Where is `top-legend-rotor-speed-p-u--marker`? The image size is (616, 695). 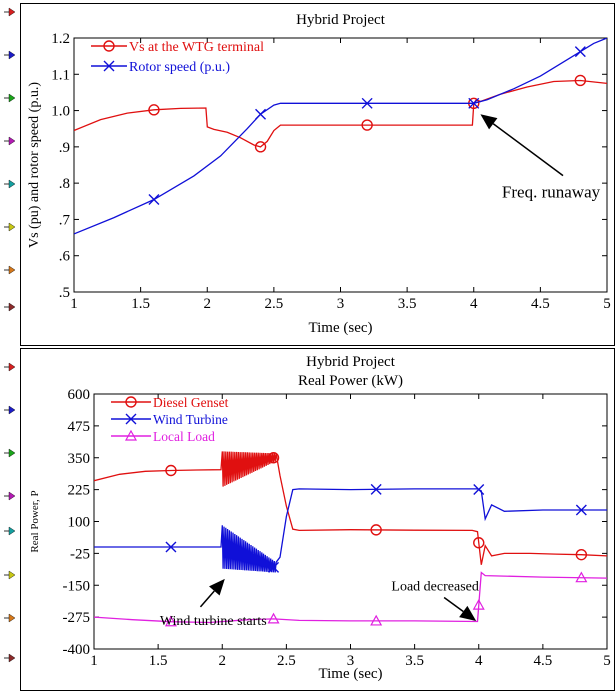 top-legend-rotor-speed-p-u--marker is located at coordinates (109, 66).